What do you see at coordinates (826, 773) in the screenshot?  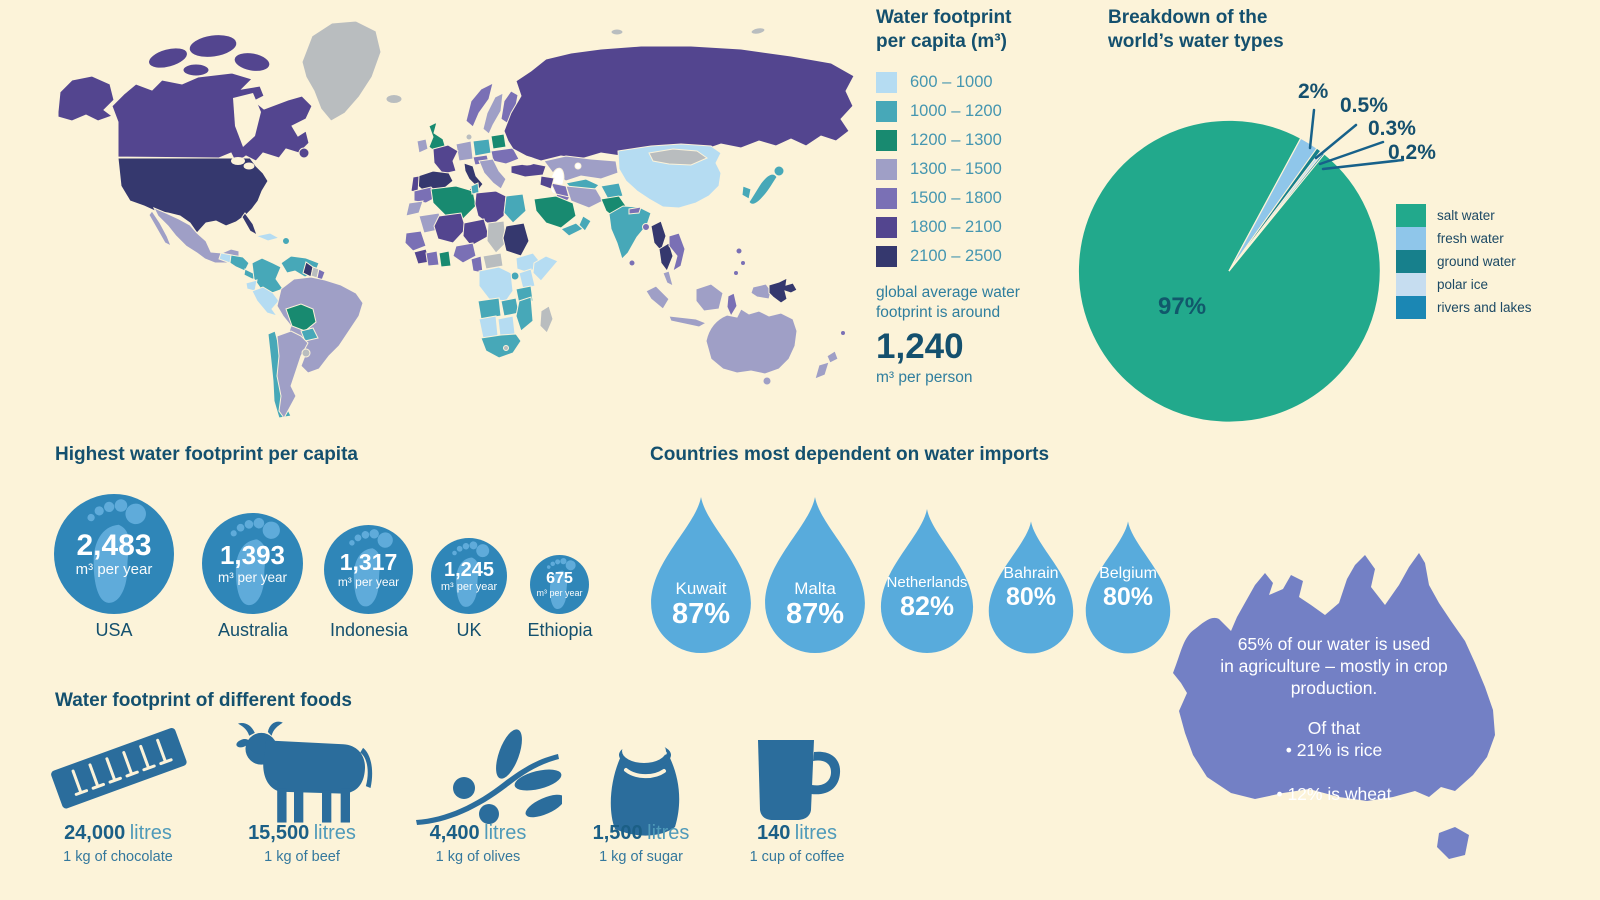 I see `mug-handle` at bounding box center [826, 773].